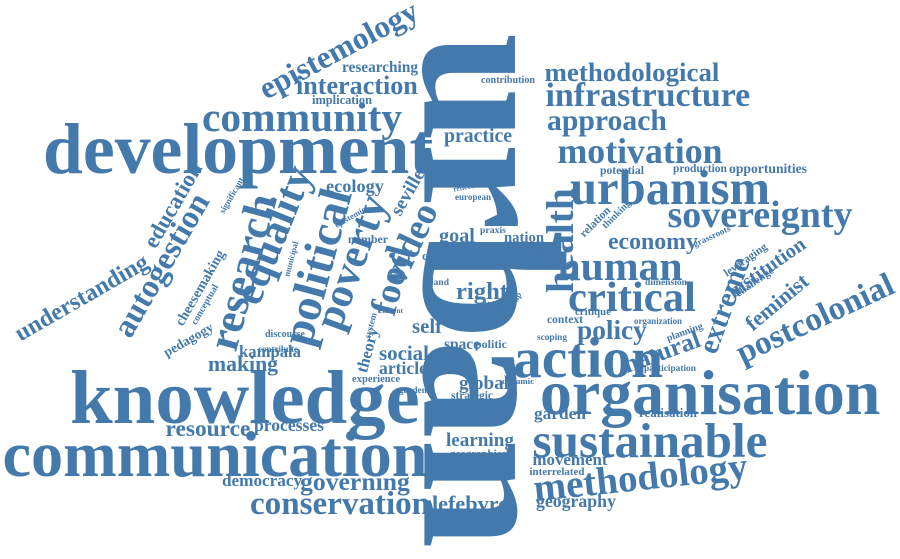 Image resolution: width=900 pixels, height=559 pixels. Describe the element at coordinates (376, 379) in the screenshot. I see `word-experience: experience` at that location.